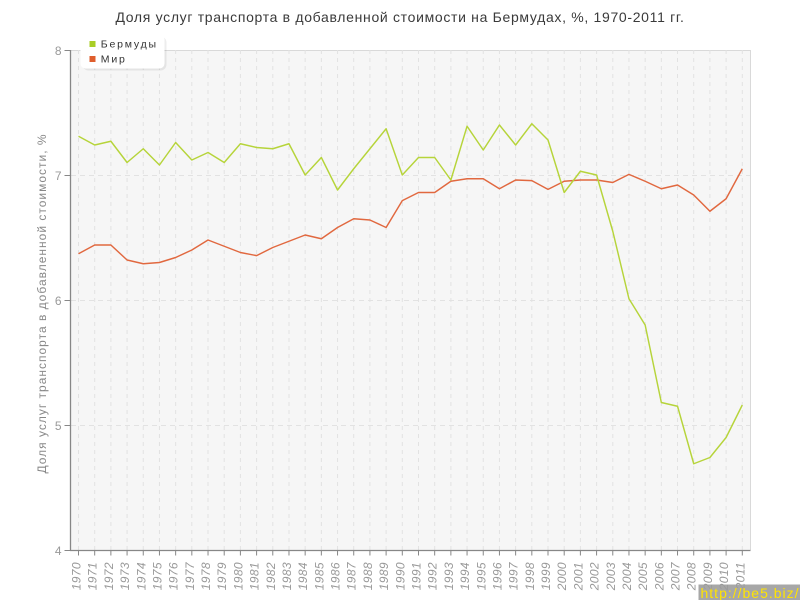  What do you see at coordinates (514, 575) in the screenshot?
I see `svg-text: 1997` at bounding box center [514, 575].